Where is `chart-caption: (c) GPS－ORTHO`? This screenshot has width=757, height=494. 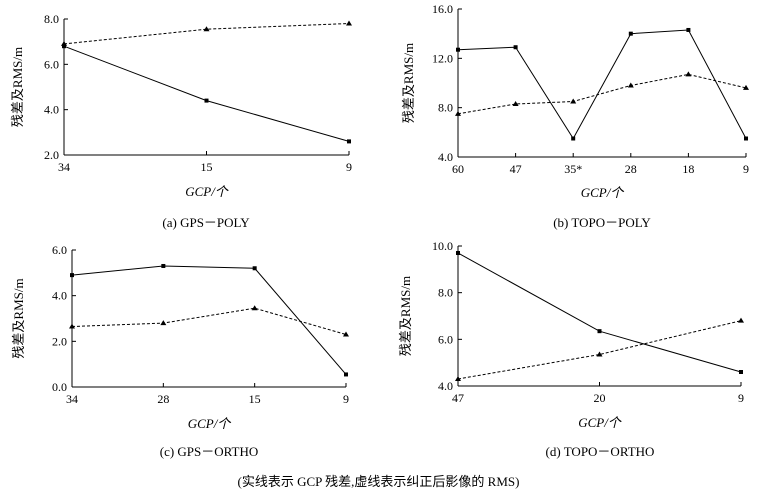
chart-caption: (c) GPS－ORTHO is located at coordinates (209, 451).